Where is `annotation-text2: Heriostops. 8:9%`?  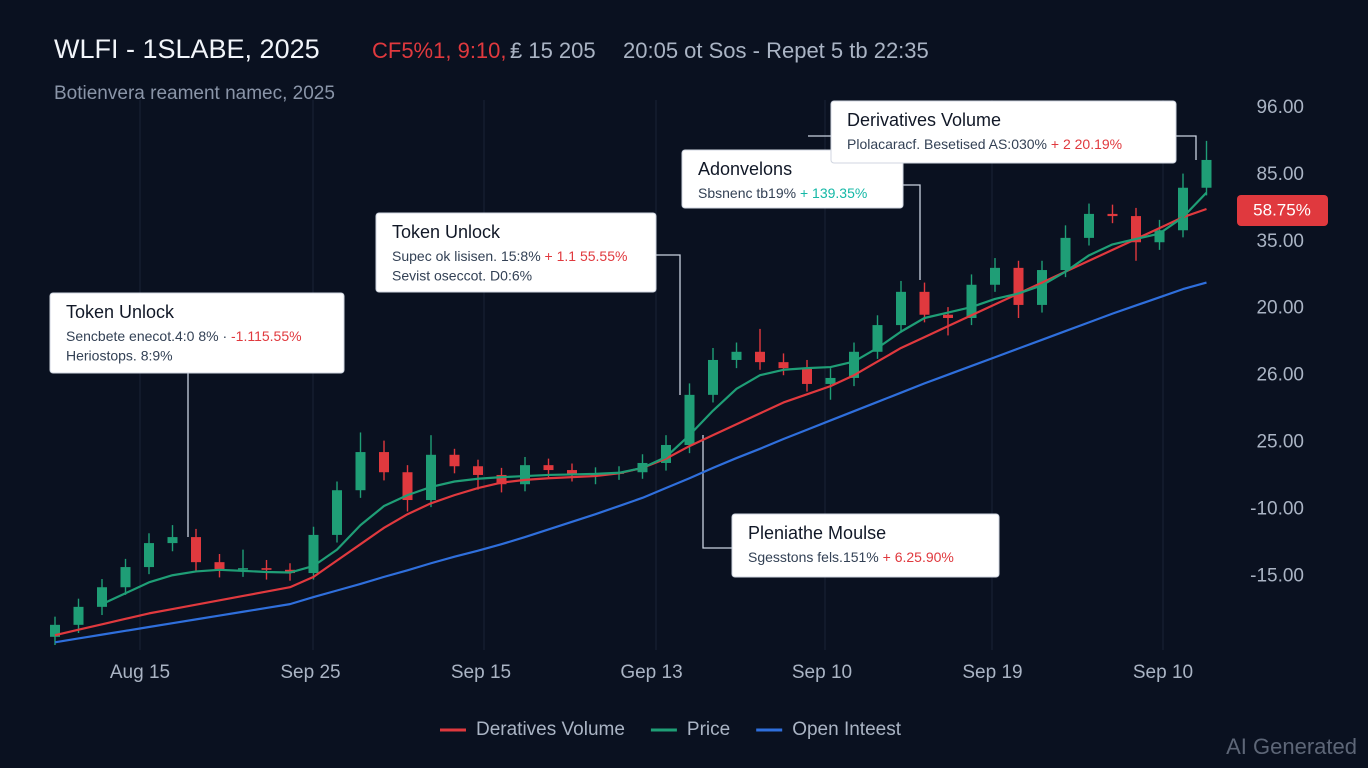 annotation-text2: Heriostops. 8:9% is located at coordinates (119, 356).